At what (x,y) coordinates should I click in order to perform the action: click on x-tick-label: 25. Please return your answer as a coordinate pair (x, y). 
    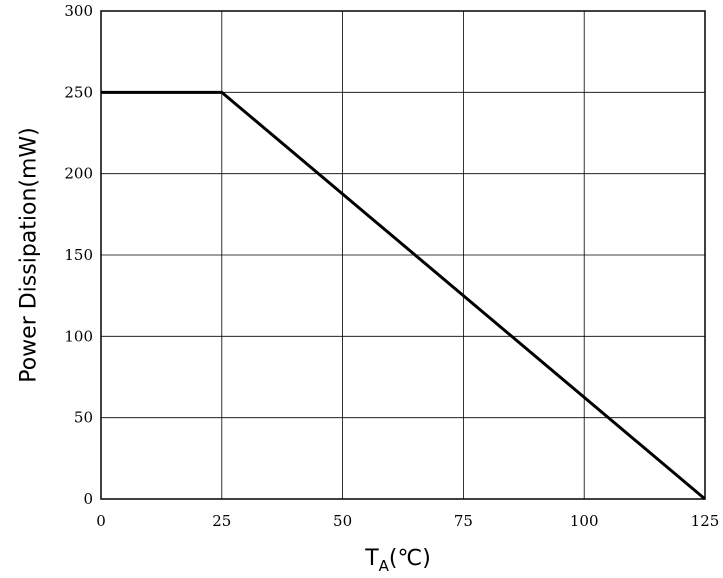
    Looking at the image, I should click on (221, 521).